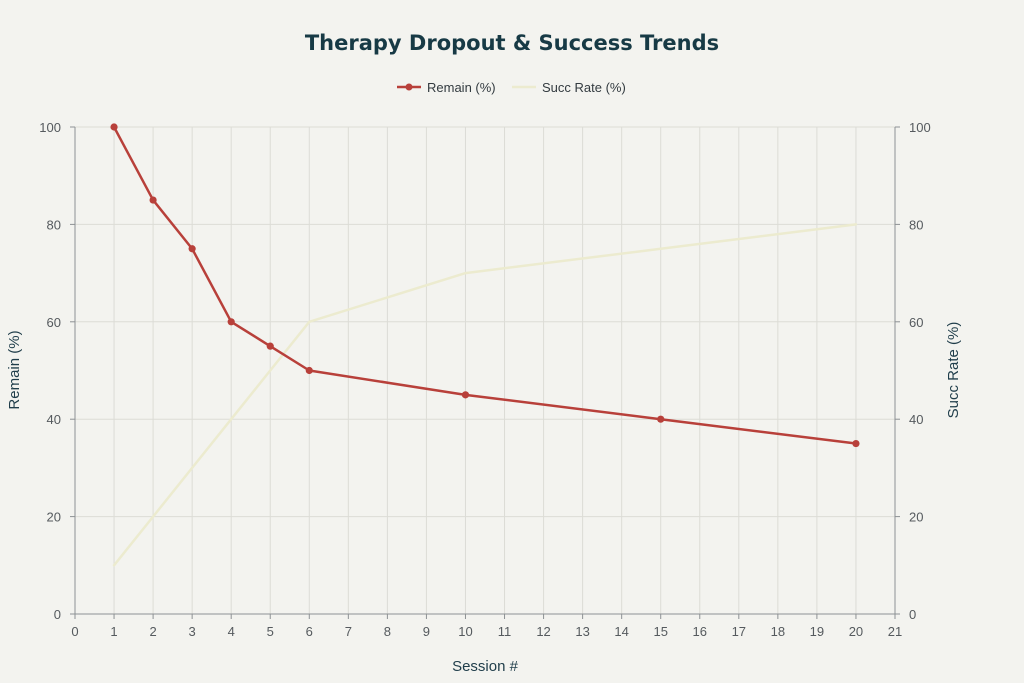 The height and width of the screenshot is (683, 1024). Describe the element at coordinates (54, 322) in the screenshot. I see `y-tick-label-left: 60` at that location.